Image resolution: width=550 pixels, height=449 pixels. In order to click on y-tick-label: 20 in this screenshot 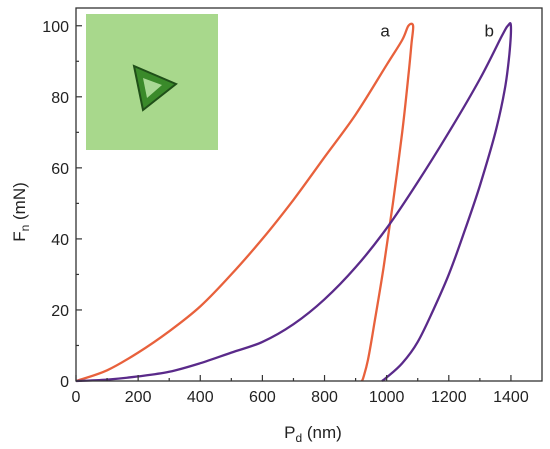, I will do `click(60, 311)`.